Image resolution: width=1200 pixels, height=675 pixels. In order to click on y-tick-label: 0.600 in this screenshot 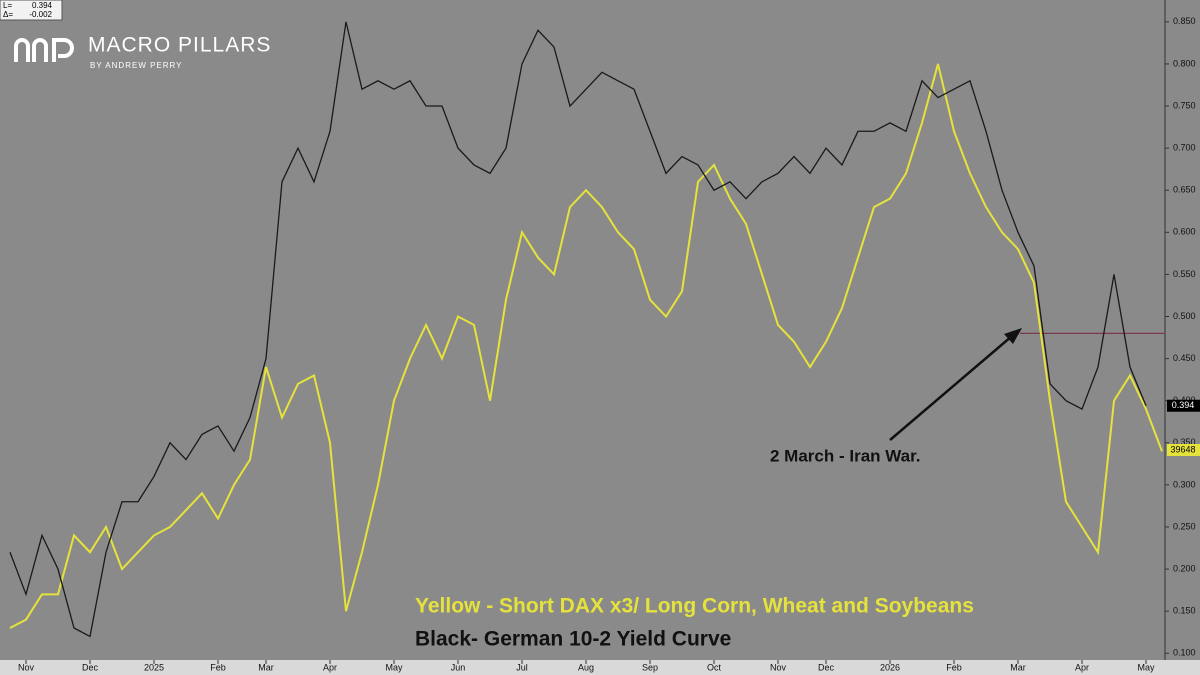, I will do `click(1184, 232)`.